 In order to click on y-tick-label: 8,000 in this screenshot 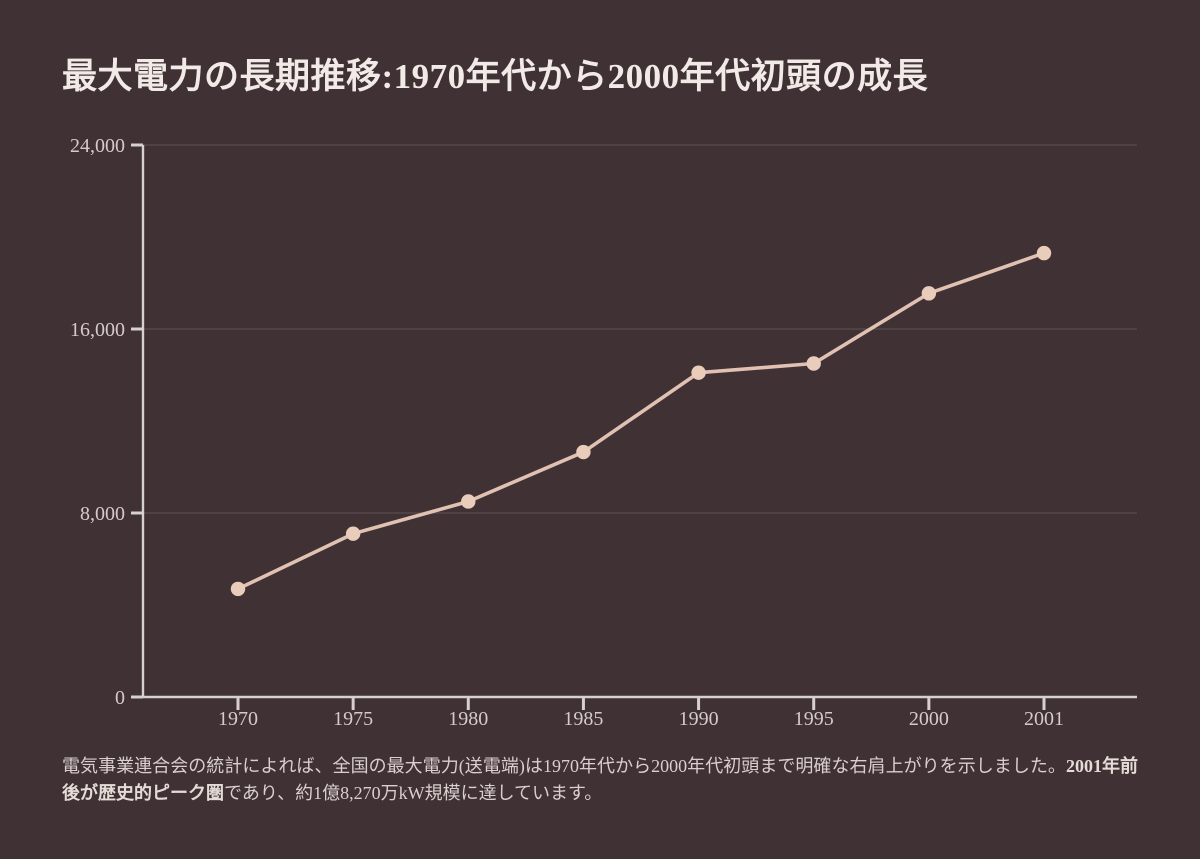, I will do `click(102, 514)`.